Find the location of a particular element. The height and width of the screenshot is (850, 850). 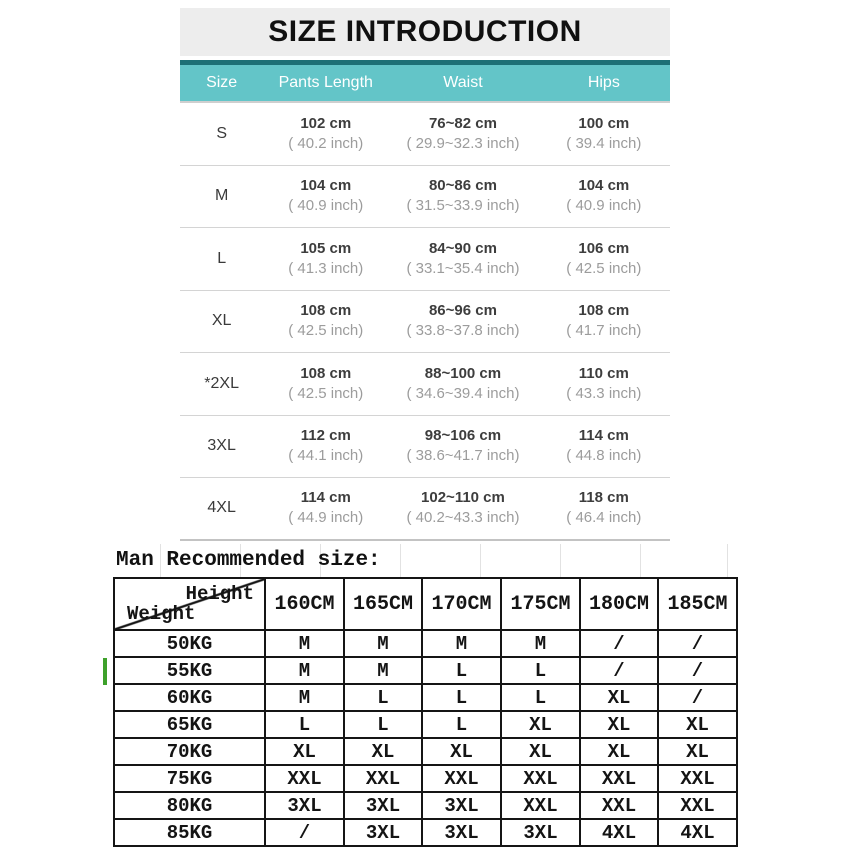

recommend-row: 60KG M L L L XL / is located at coordinates (425, 697).